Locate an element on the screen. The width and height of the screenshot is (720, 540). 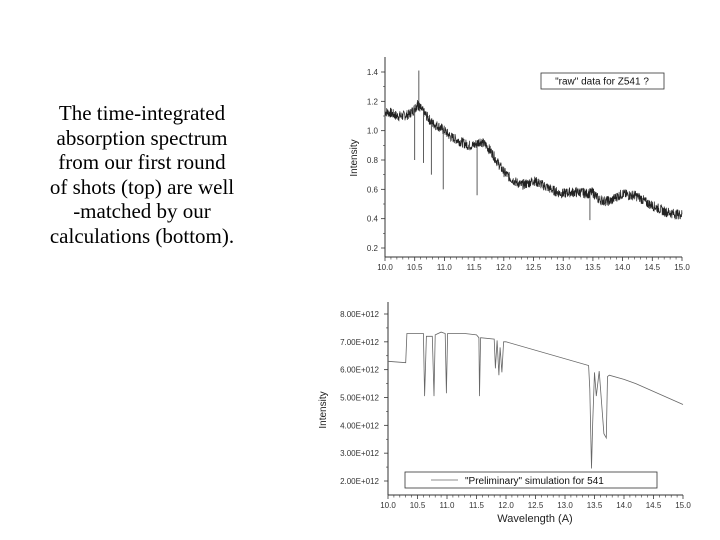
caption-line: from our first round is located at coordinates (142, 162).